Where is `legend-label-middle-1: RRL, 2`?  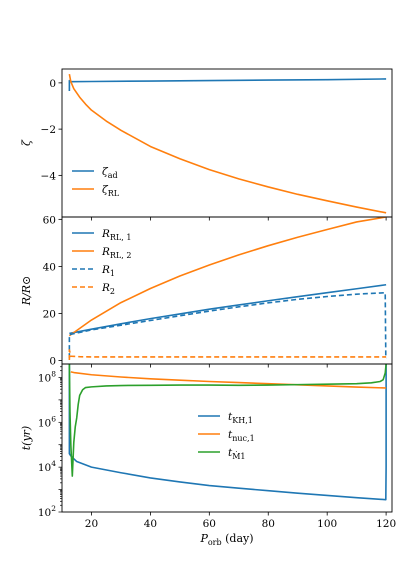
legend-label-middle-1: RRL, 2 is located at coordinates (116, 253).